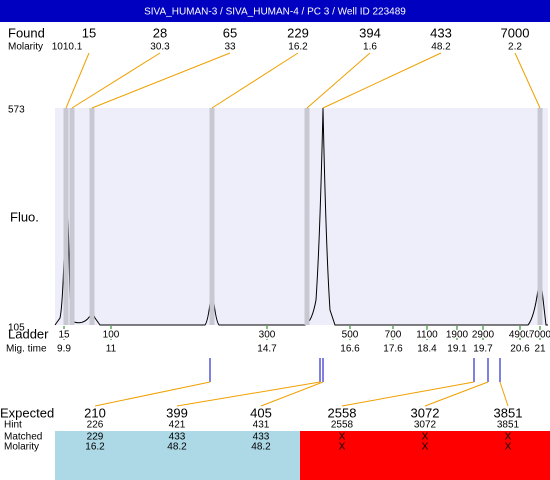 Image resolution: width=550 pixels, height=480 pixels. What do you see at coordinates (393, 335) in the screenshot?
I see `ladder-size: 700` at bounding box center [393, 335].